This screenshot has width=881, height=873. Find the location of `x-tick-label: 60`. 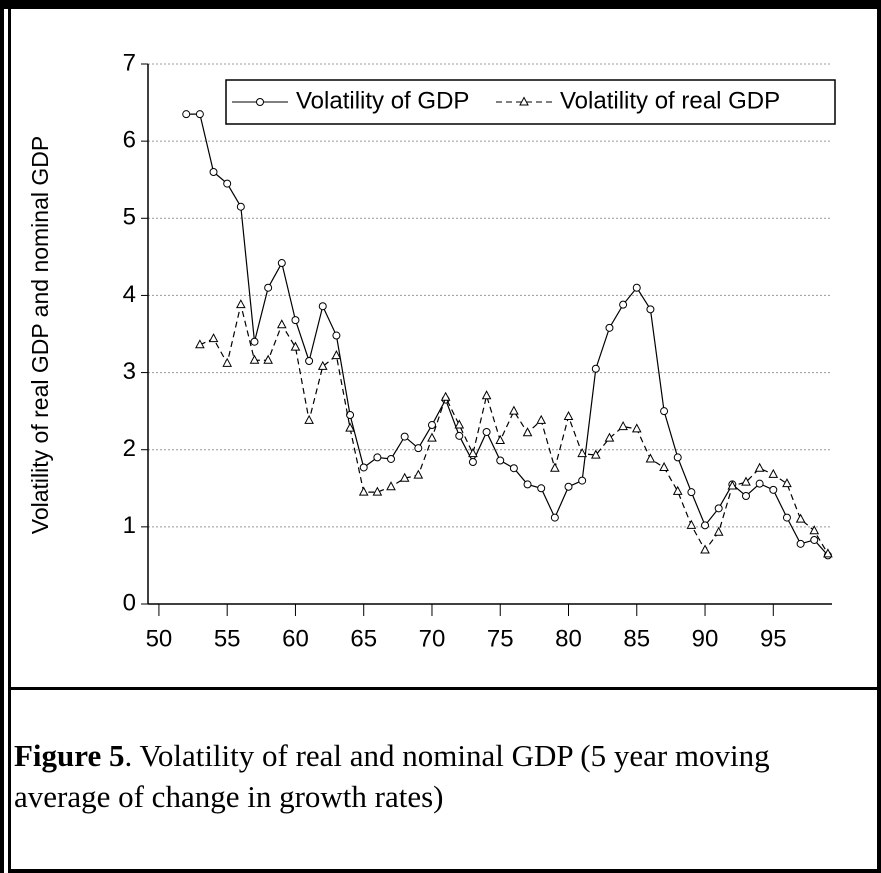

x-tick-label: 60 is located at coordinates (295, 638).